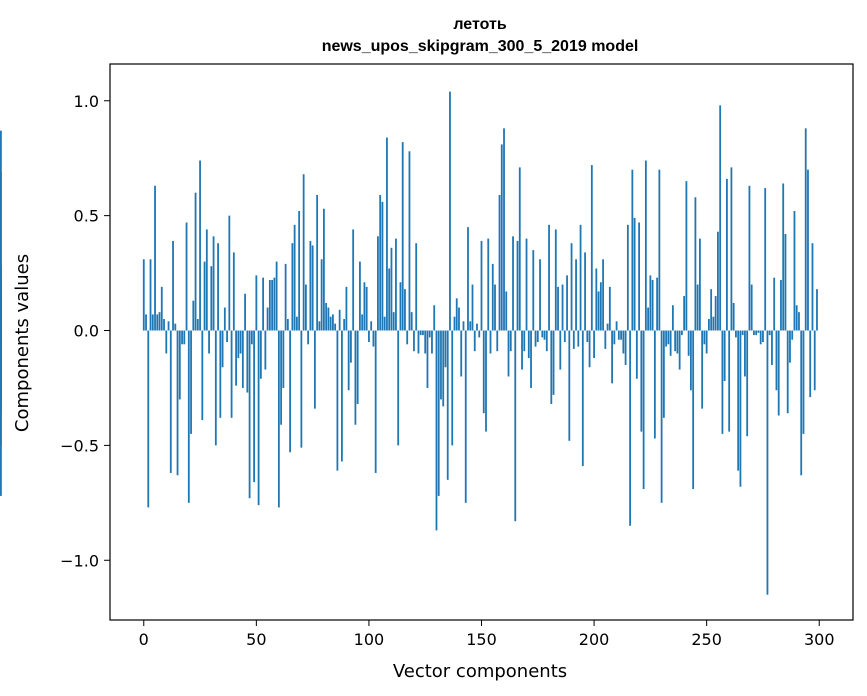 The image size is (867, 696). What do you see at coordinates (1, 298) in the screenshot?
I see `bar-undefined` at bounding box center [1, 298].